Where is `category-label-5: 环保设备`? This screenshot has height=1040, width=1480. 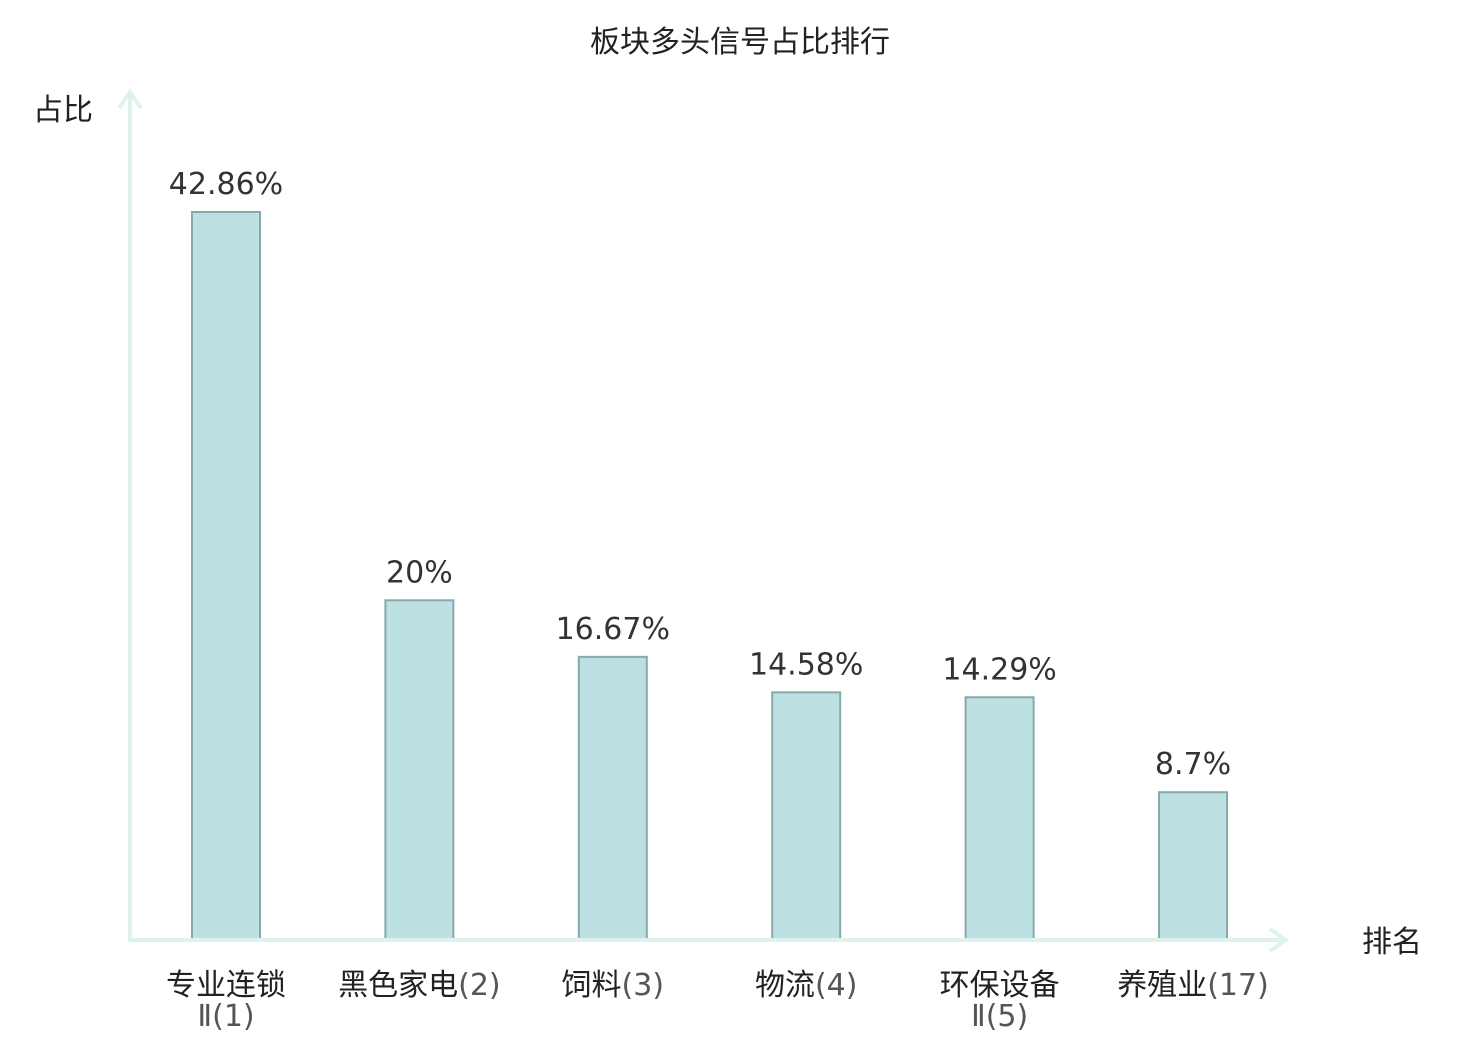
category-label-5: 环保设备 is located at coordinates (1000, 985).